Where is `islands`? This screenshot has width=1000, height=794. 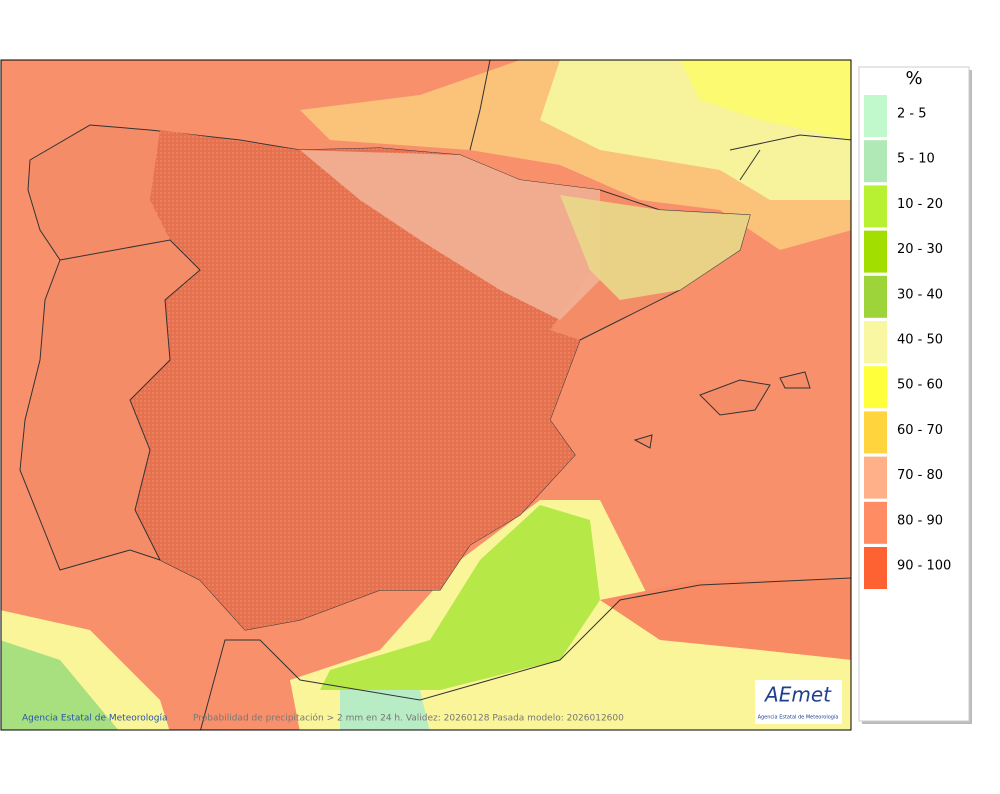
islands is located at coordinates (722, 410).